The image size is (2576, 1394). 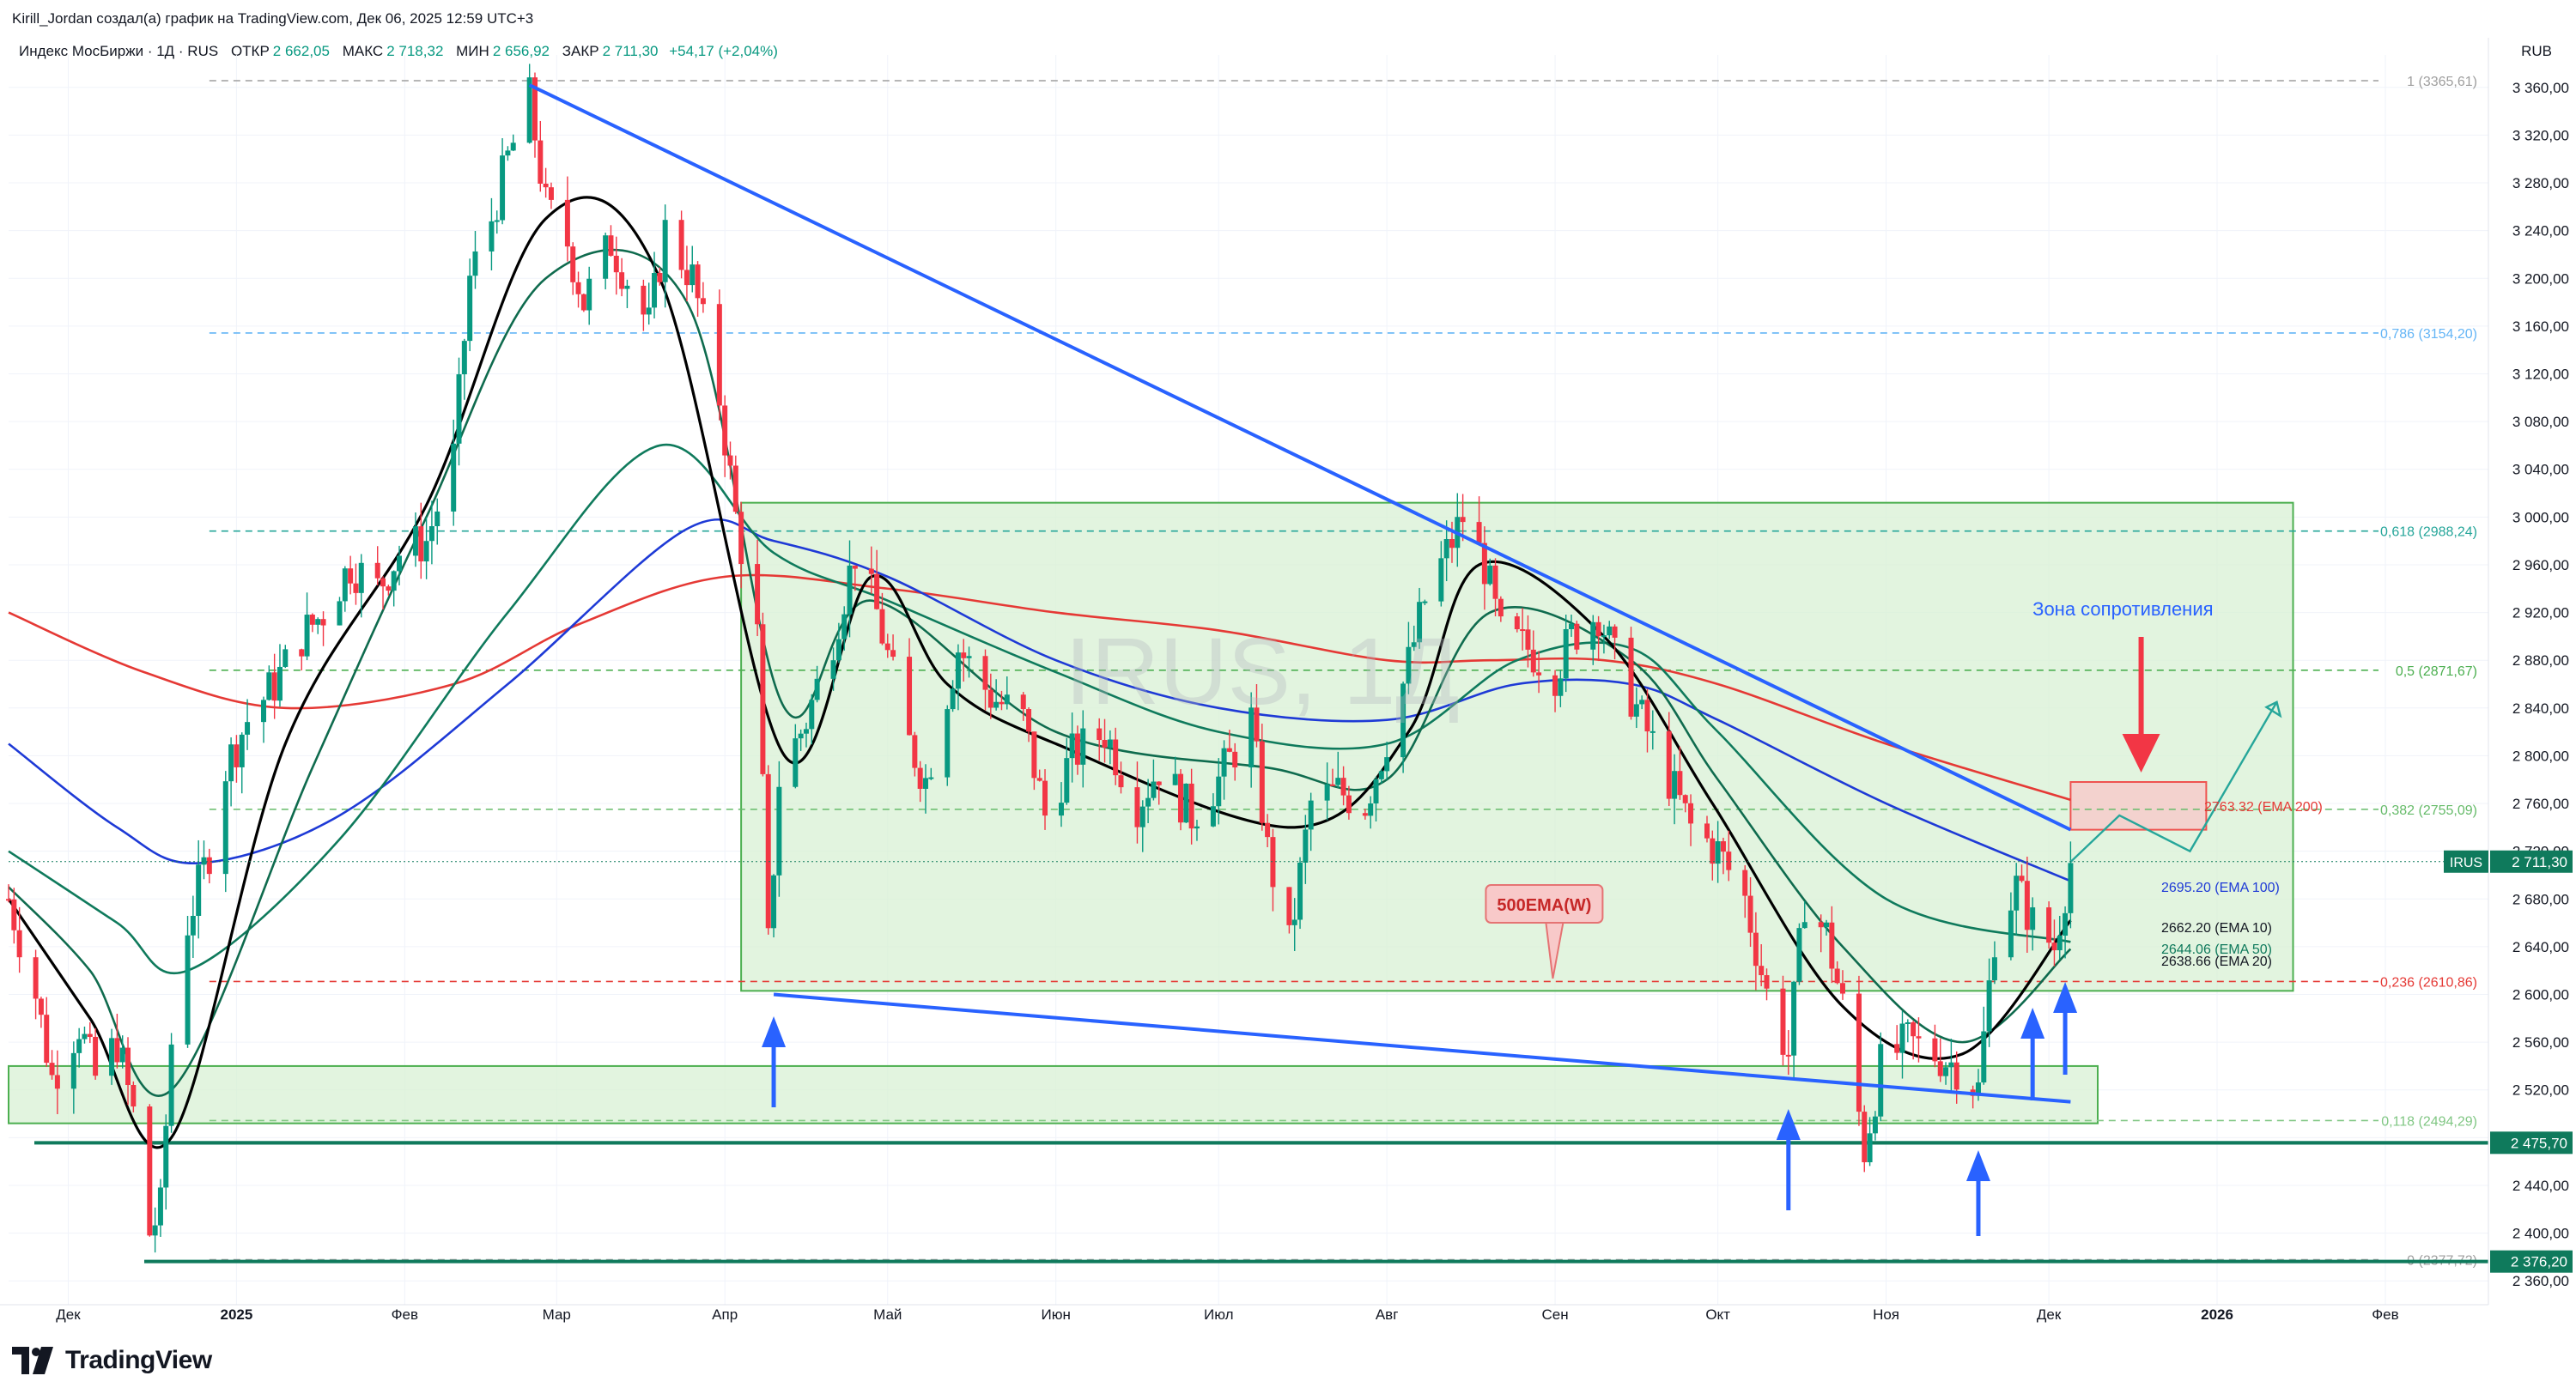 I want to click on ema-value-label: 2662.20 (EMA 10), so click(x=2216, y=928).